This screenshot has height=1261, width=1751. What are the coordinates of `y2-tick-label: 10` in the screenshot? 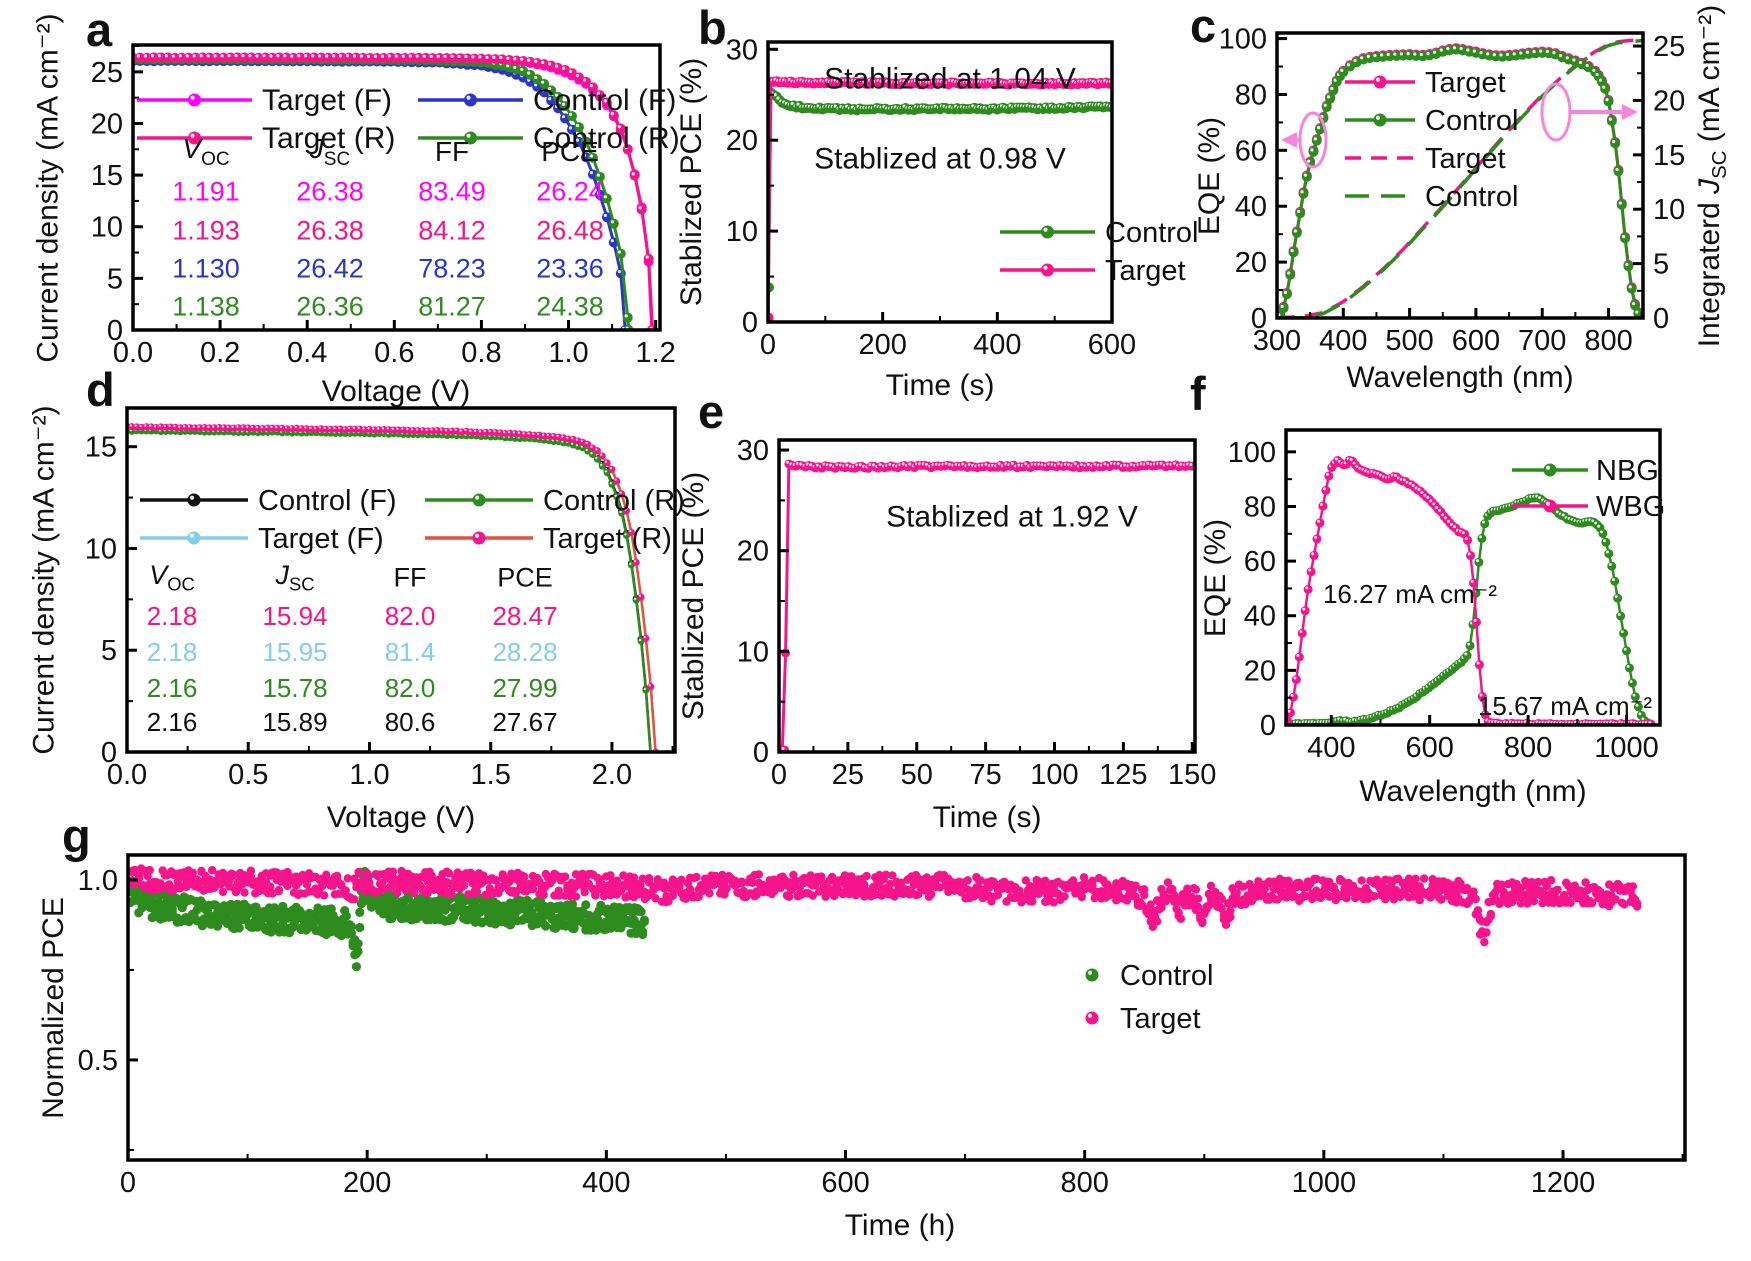 It's located at (1669, 210).